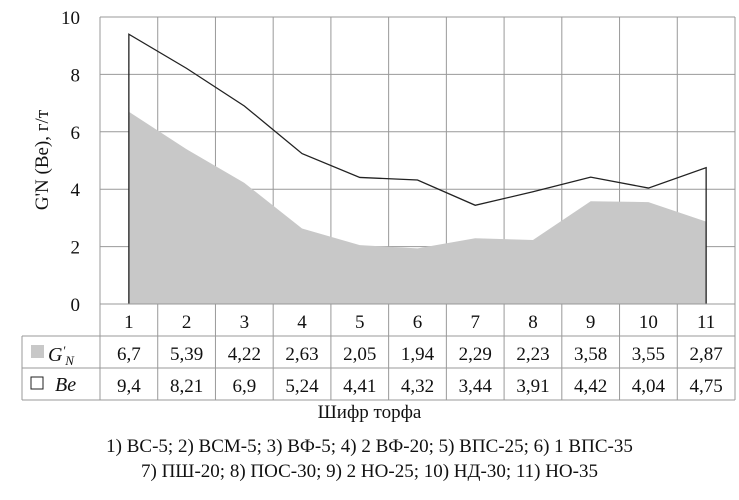  What do you see at coordinates (76, 133) in the screenshot?
I see `y-tick-label: 6` at bounding box center [76, 133].